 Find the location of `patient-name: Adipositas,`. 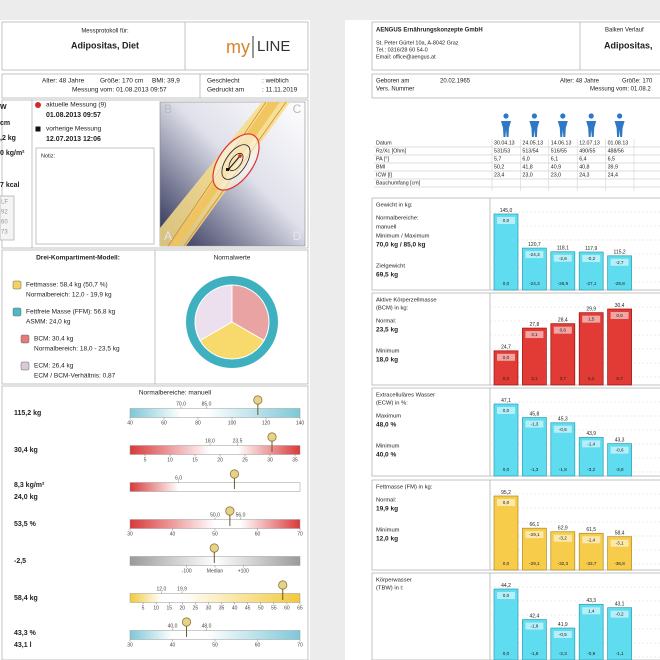

patient-name: Adipositas, is located at coordinates (628, 45).